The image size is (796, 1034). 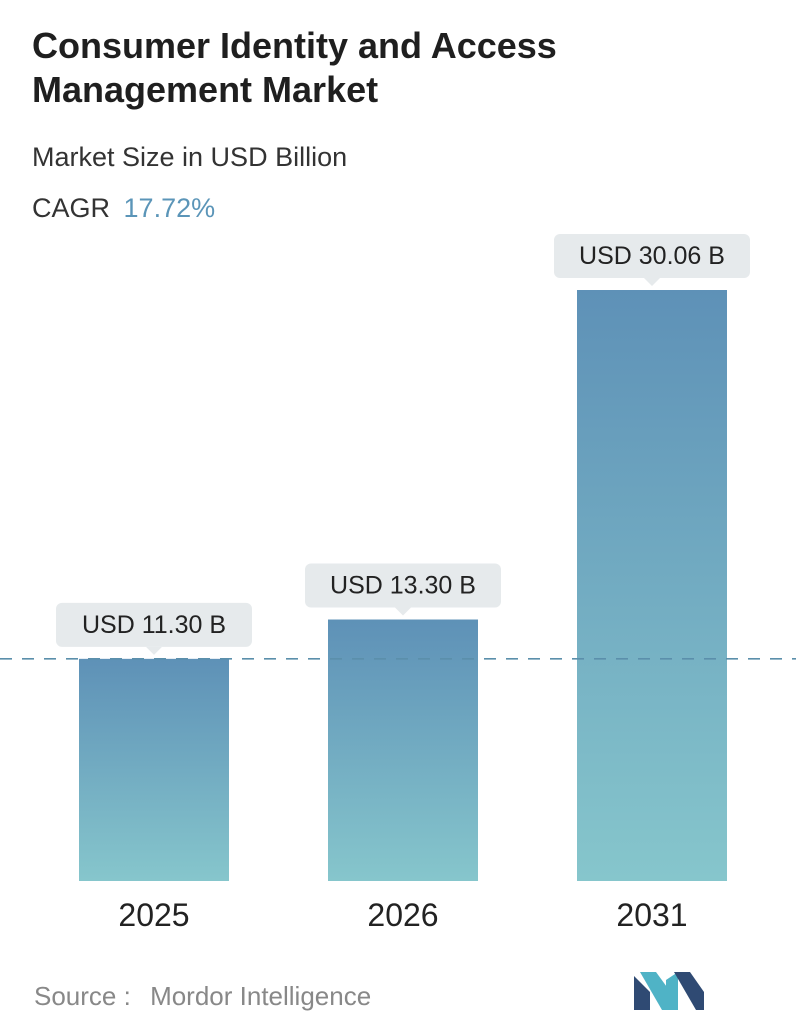 I want to click on cagr-row: CAGR 17.72%, so click(x=123, y=208).